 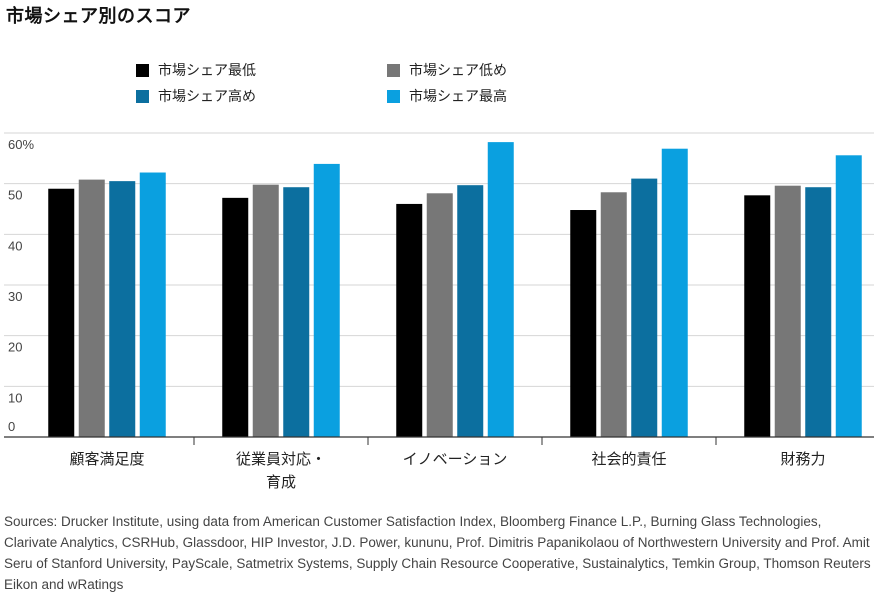 I want to click on y-tick-label: 50, so click(x=15, y=195).